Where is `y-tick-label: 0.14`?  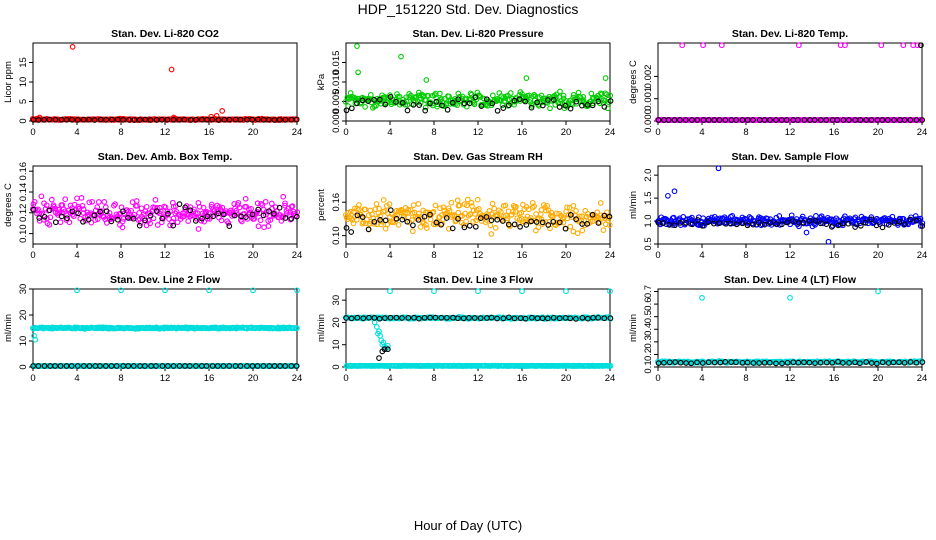
y-tick-label: 0.14 is located at coordinates (23, 192).